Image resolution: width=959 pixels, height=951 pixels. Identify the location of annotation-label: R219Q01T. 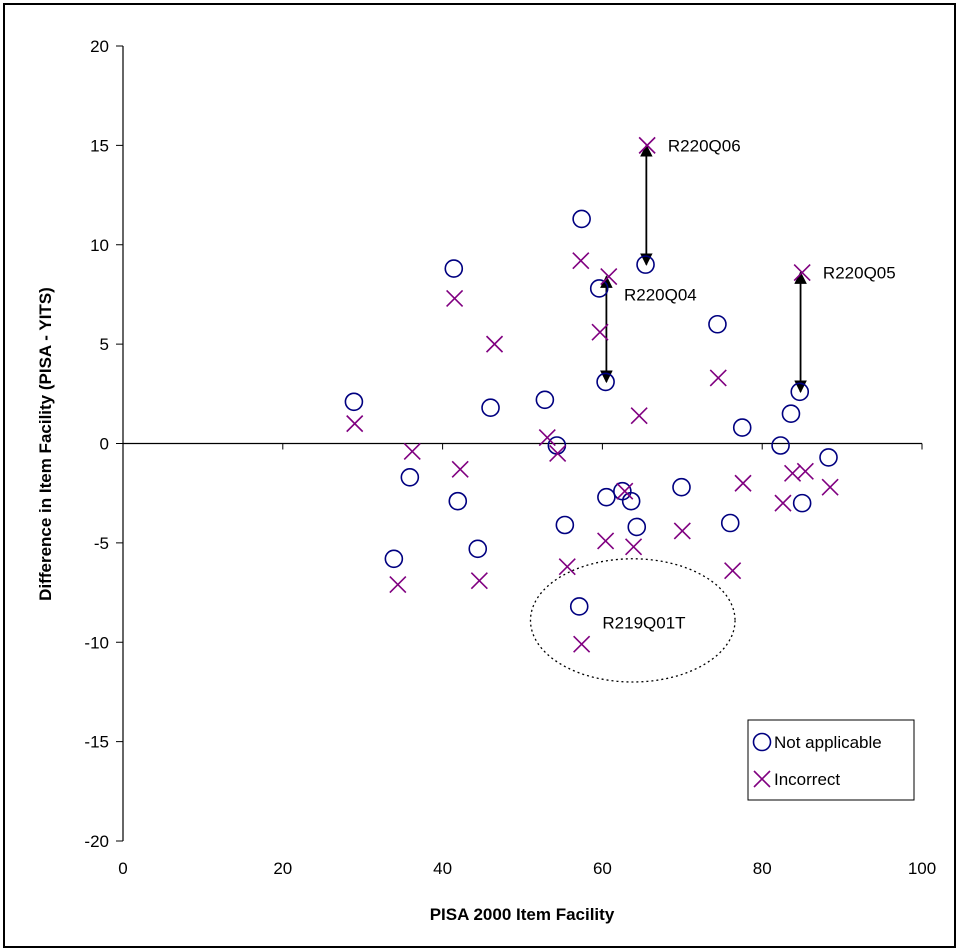
(643, 622).